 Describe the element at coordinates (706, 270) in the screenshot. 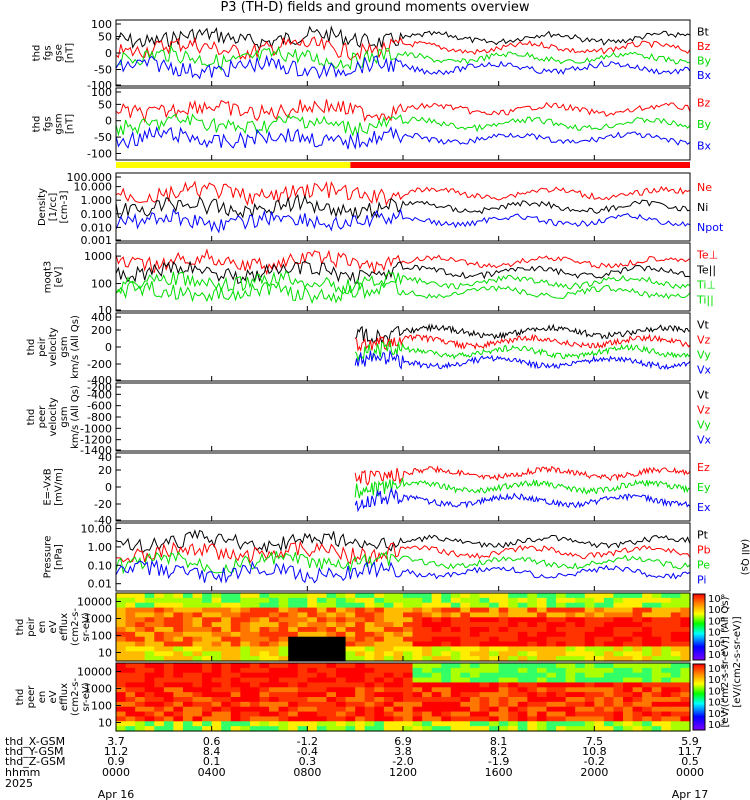

I see `legend-item: Te||` at that location.